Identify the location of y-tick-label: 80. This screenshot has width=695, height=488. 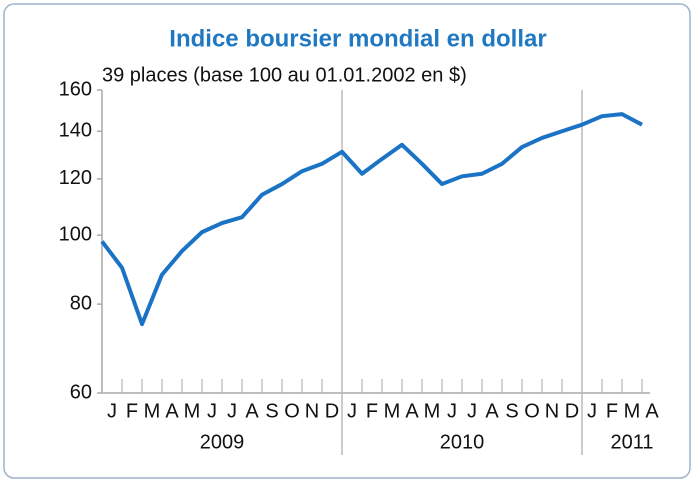
(81, 303).